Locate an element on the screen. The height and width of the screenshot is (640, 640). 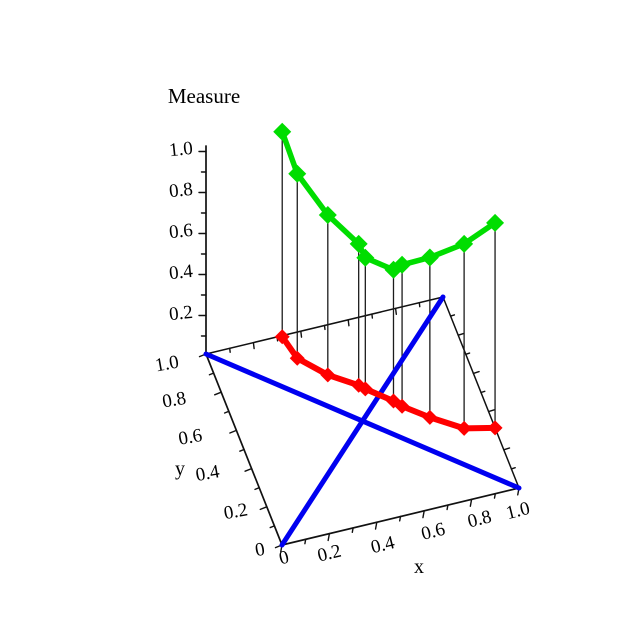
z-axis-title: Measure is located at coordinates (204, 96).